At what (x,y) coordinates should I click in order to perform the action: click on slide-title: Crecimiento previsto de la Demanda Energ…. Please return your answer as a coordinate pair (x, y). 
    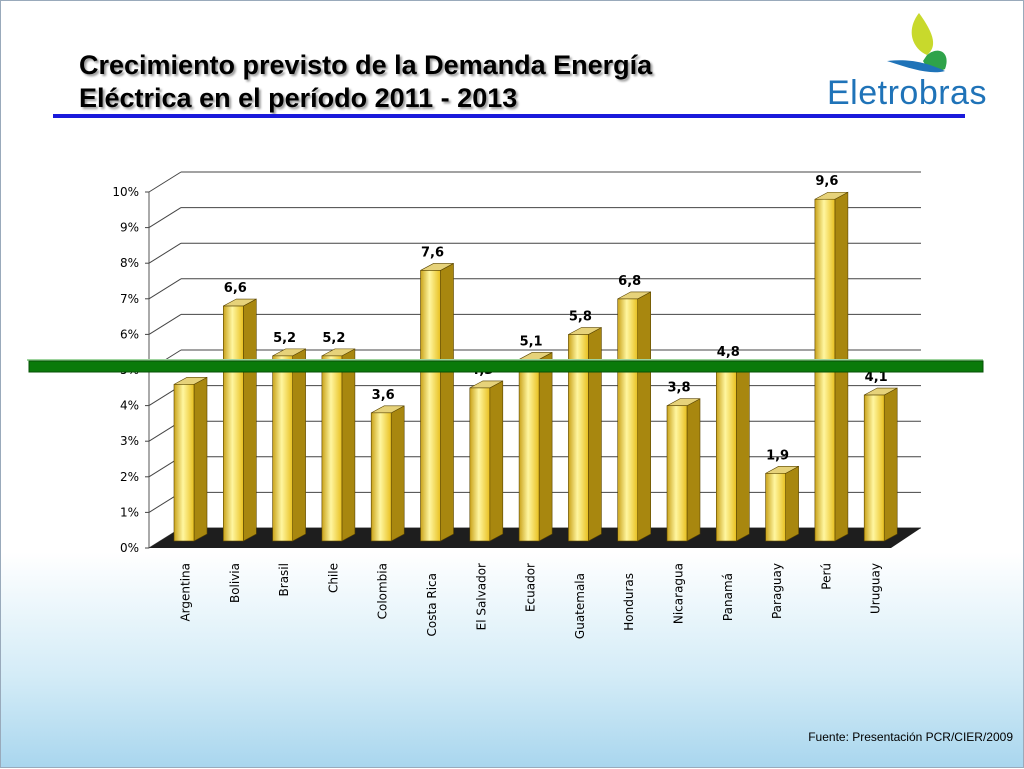
    Looking at the image, I should click on (365, 82).